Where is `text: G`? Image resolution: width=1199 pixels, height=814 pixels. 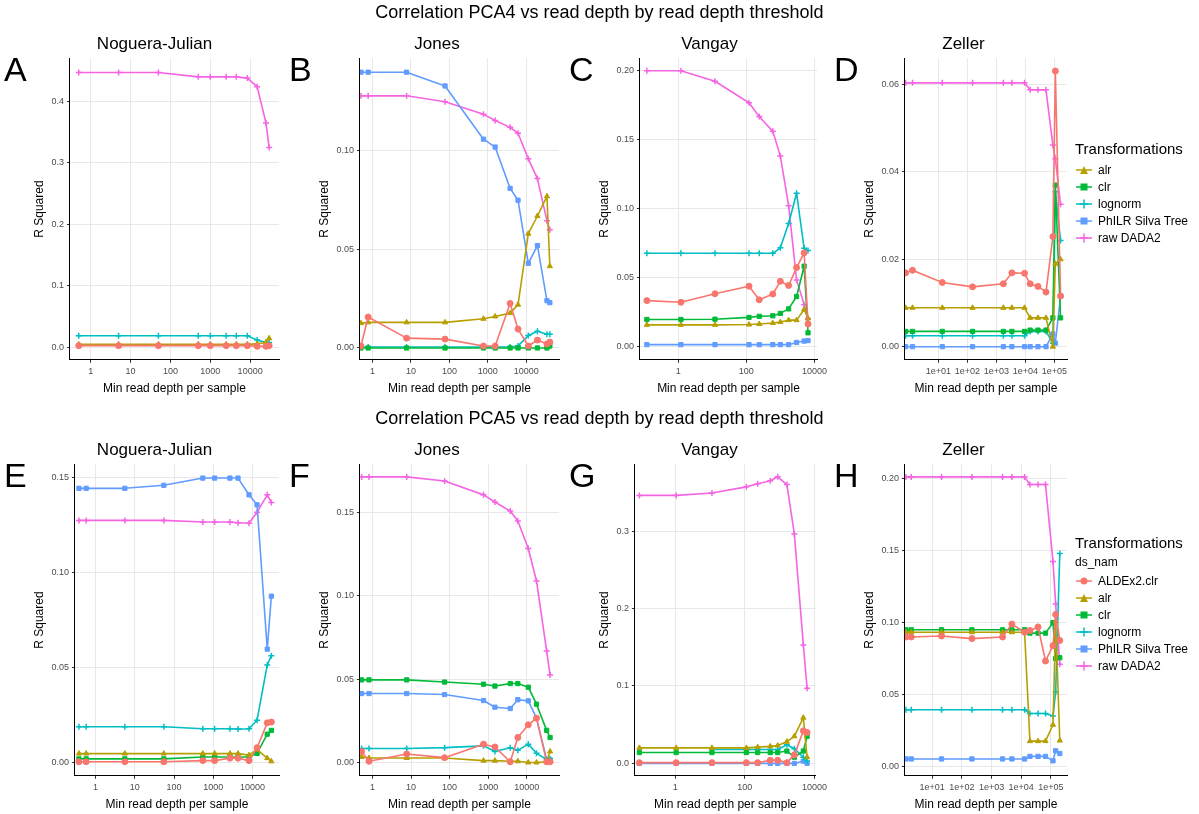 text: G is located at coordinates (582, 475).